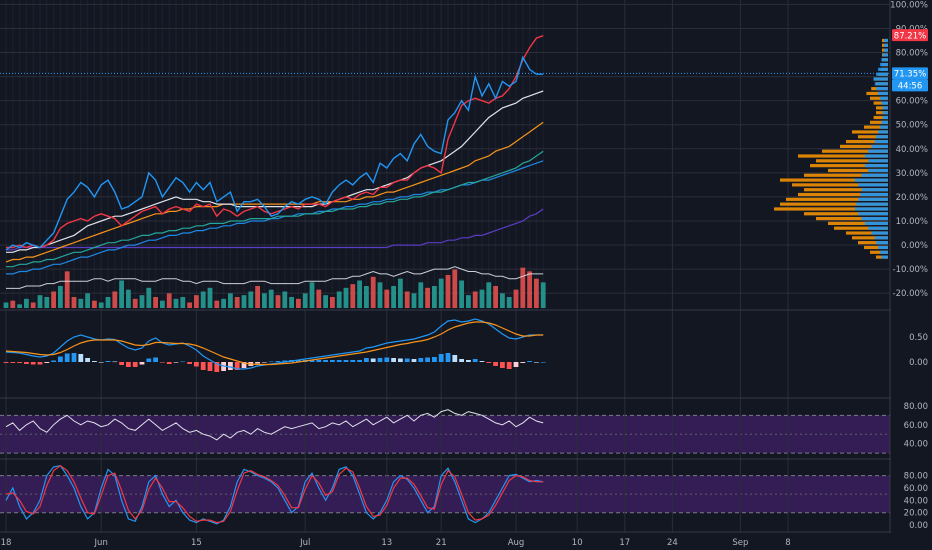  Describe the element at coordinates (909, 5) in the screenshot. I see `0-tick-label: 100.00%` at that location.